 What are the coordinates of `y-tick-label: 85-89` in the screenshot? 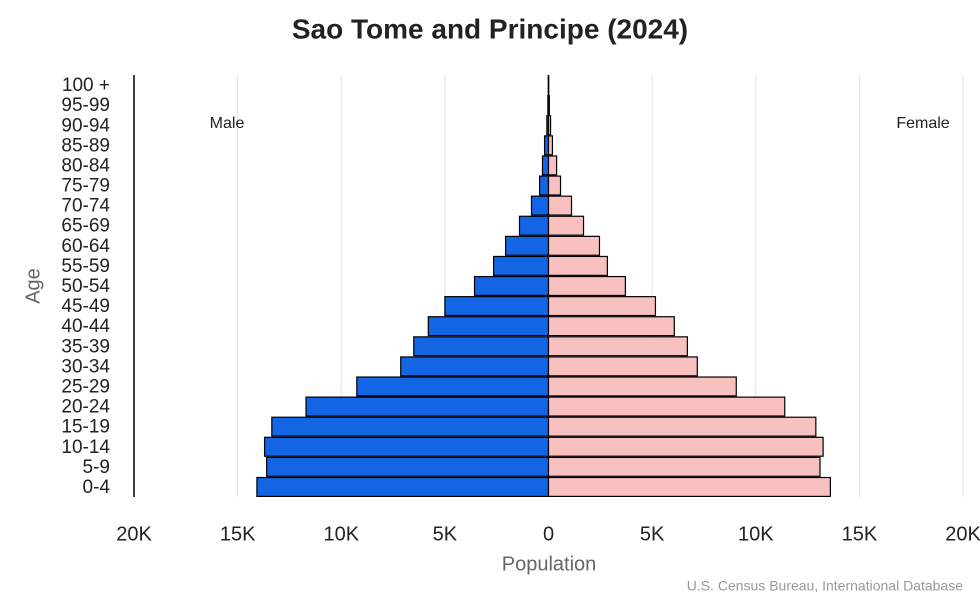 It's located at (85, 145).